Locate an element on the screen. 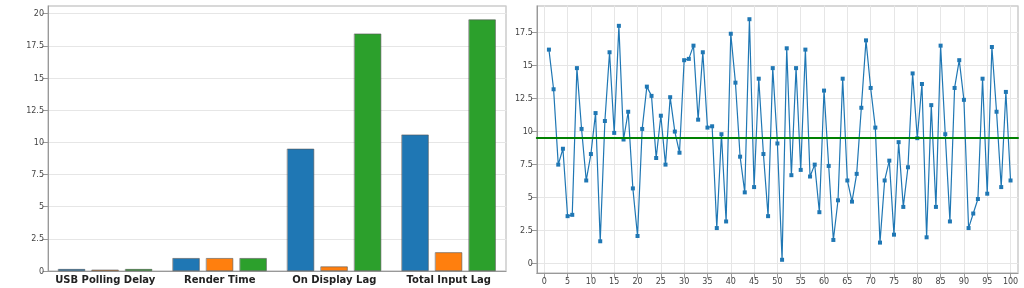 Image resolution: width=1024 pixels, height=288 pixels. x-tick-label: 75 is located at coordinates (894, 281).